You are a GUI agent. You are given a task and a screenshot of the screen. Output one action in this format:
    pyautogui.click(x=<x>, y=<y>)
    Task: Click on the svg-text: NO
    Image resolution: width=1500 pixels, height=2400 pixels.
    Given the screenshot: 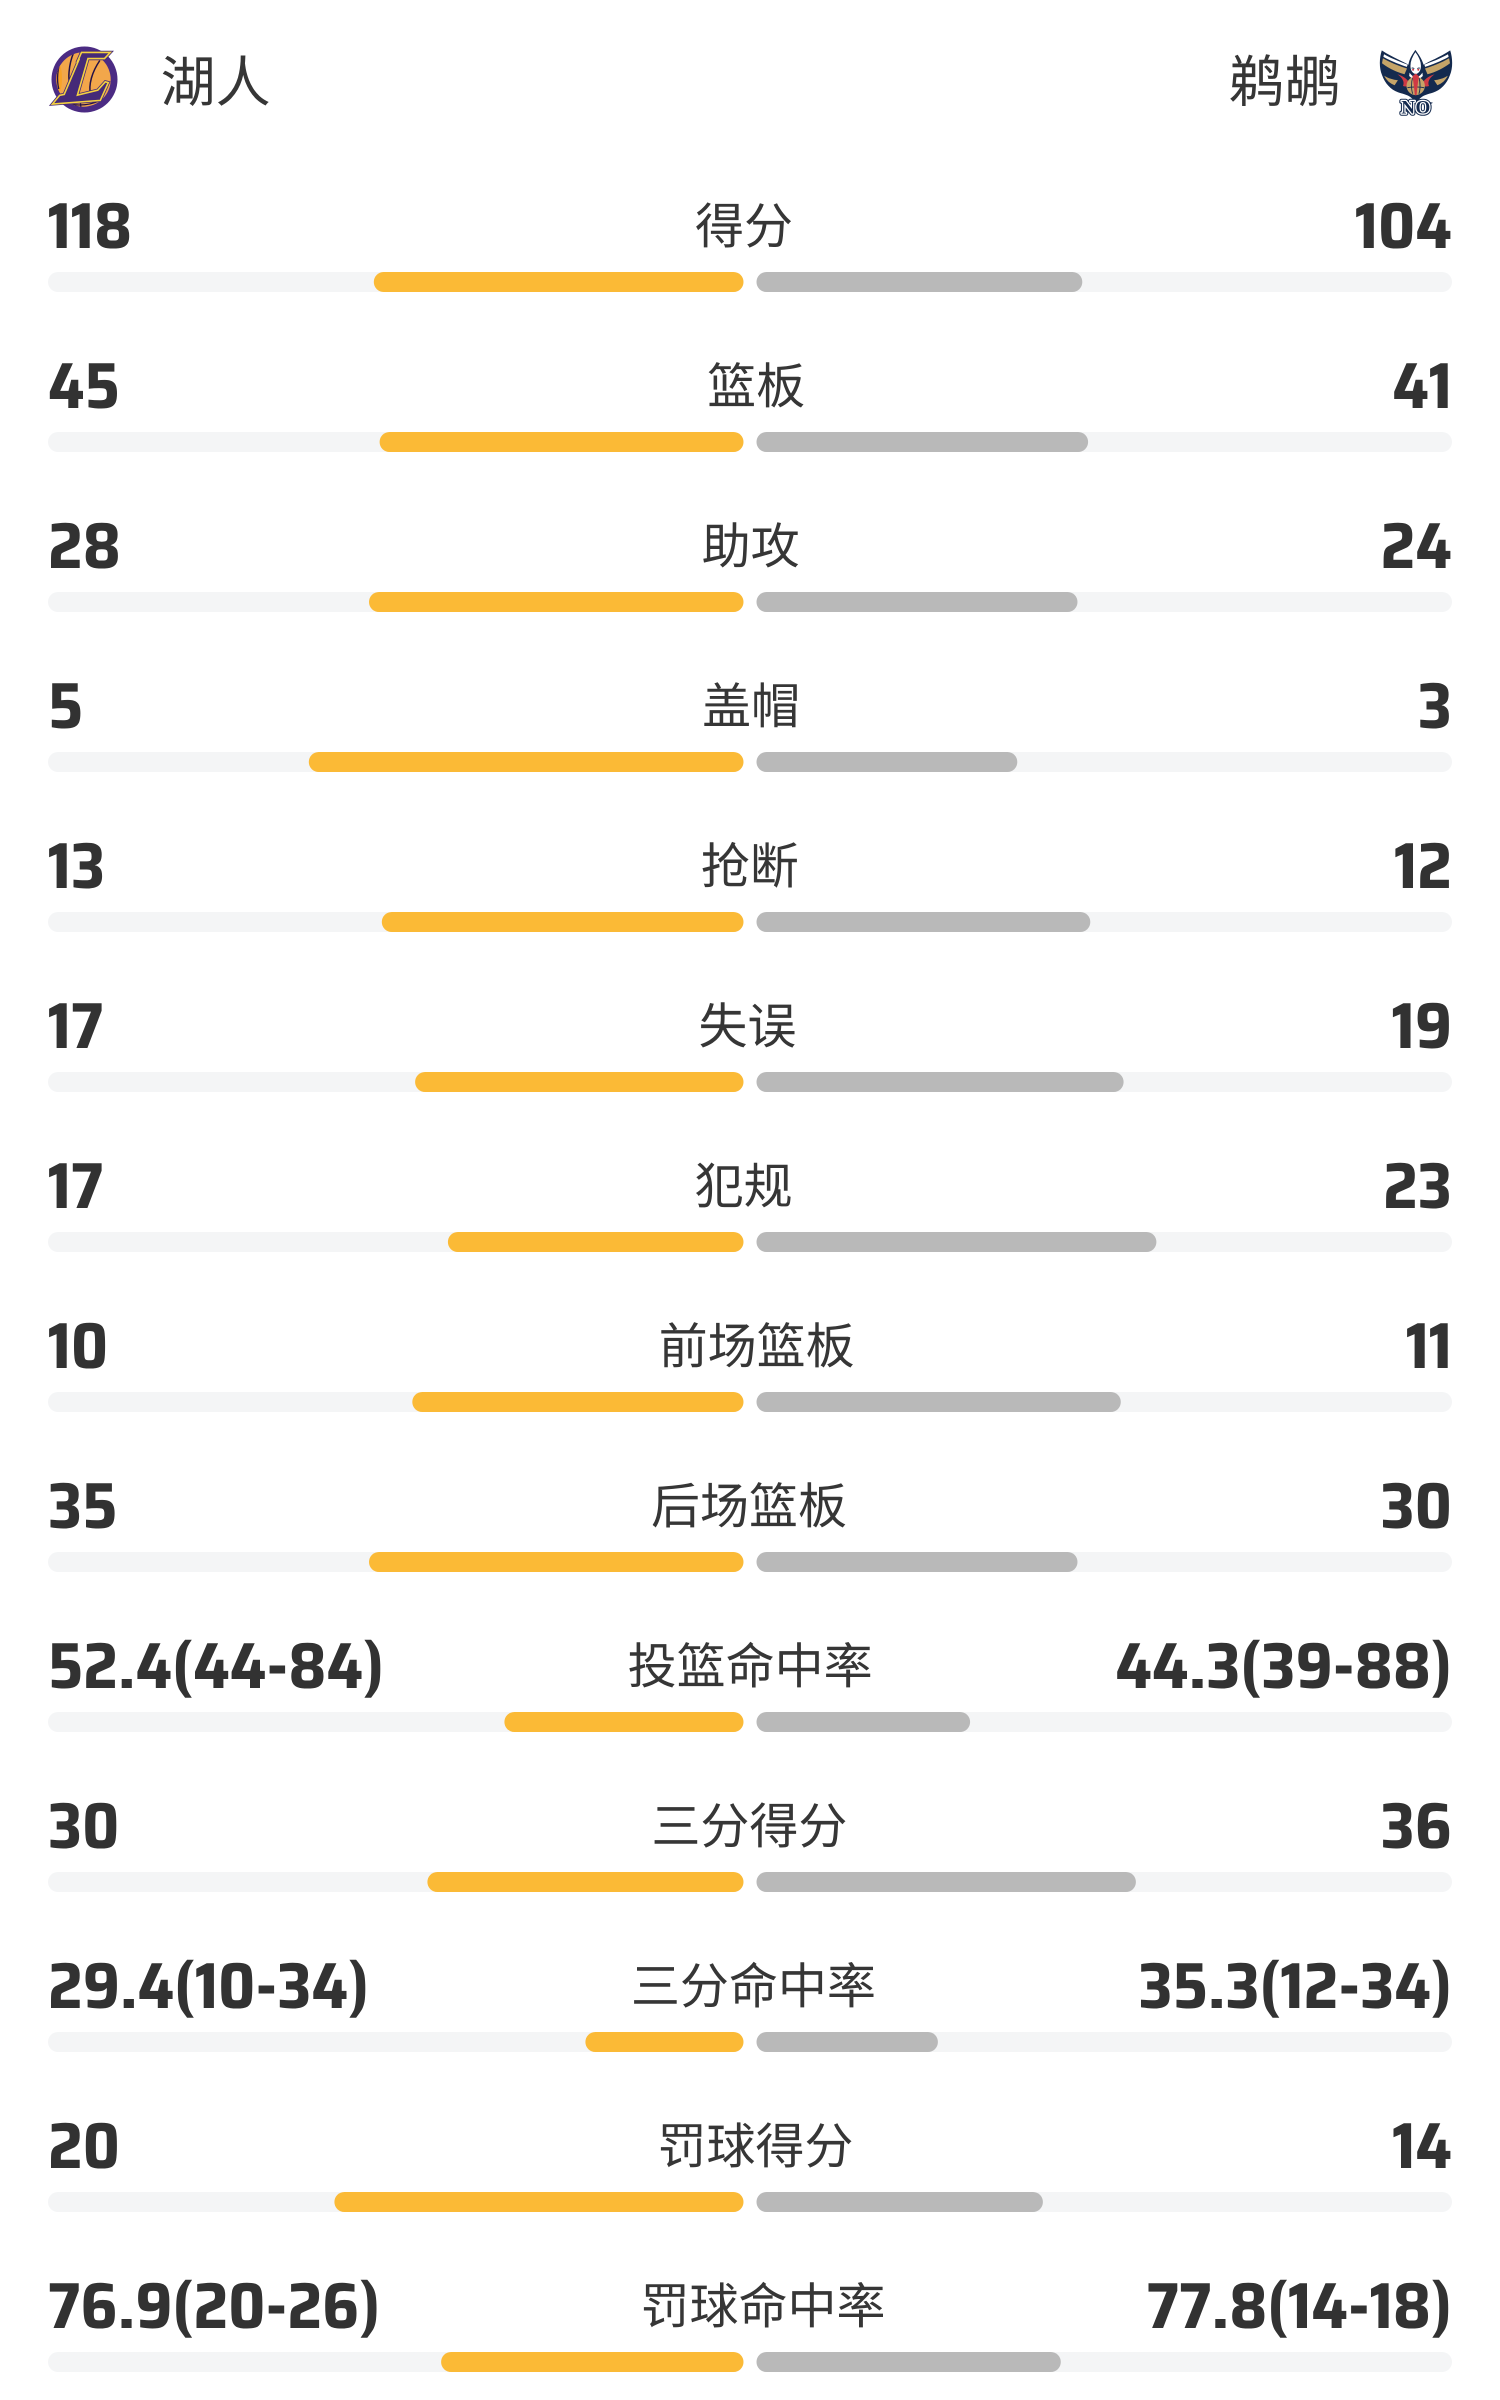 What is the action you would take?
    pyautogui.click(x=1416, y=108)
    